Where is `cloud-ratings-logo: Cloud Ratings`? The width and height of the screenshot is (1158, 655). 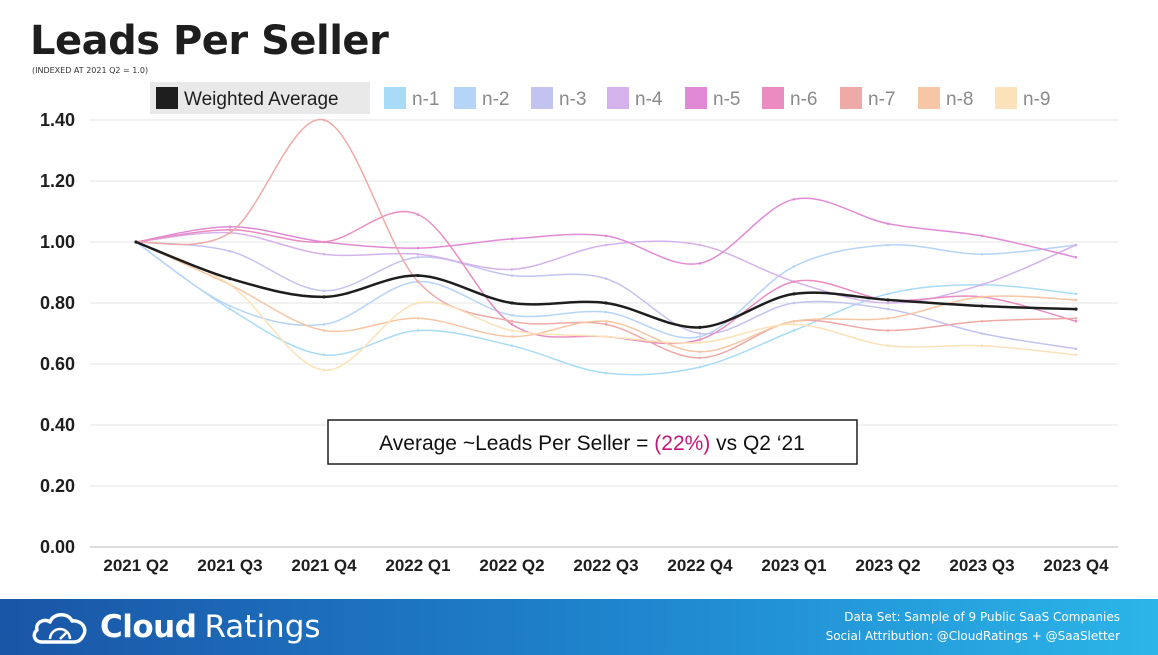 cloud-ratings-logo: Cloud Ratings is located at coordinates (175, 627).